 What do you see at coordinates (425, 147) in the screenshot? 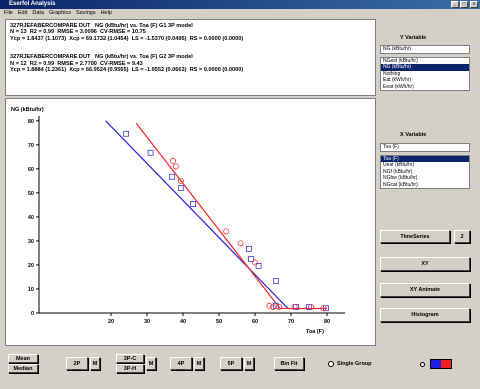
I see `x-variable-combo: Toa (F)` at bounding box center [425, 147].